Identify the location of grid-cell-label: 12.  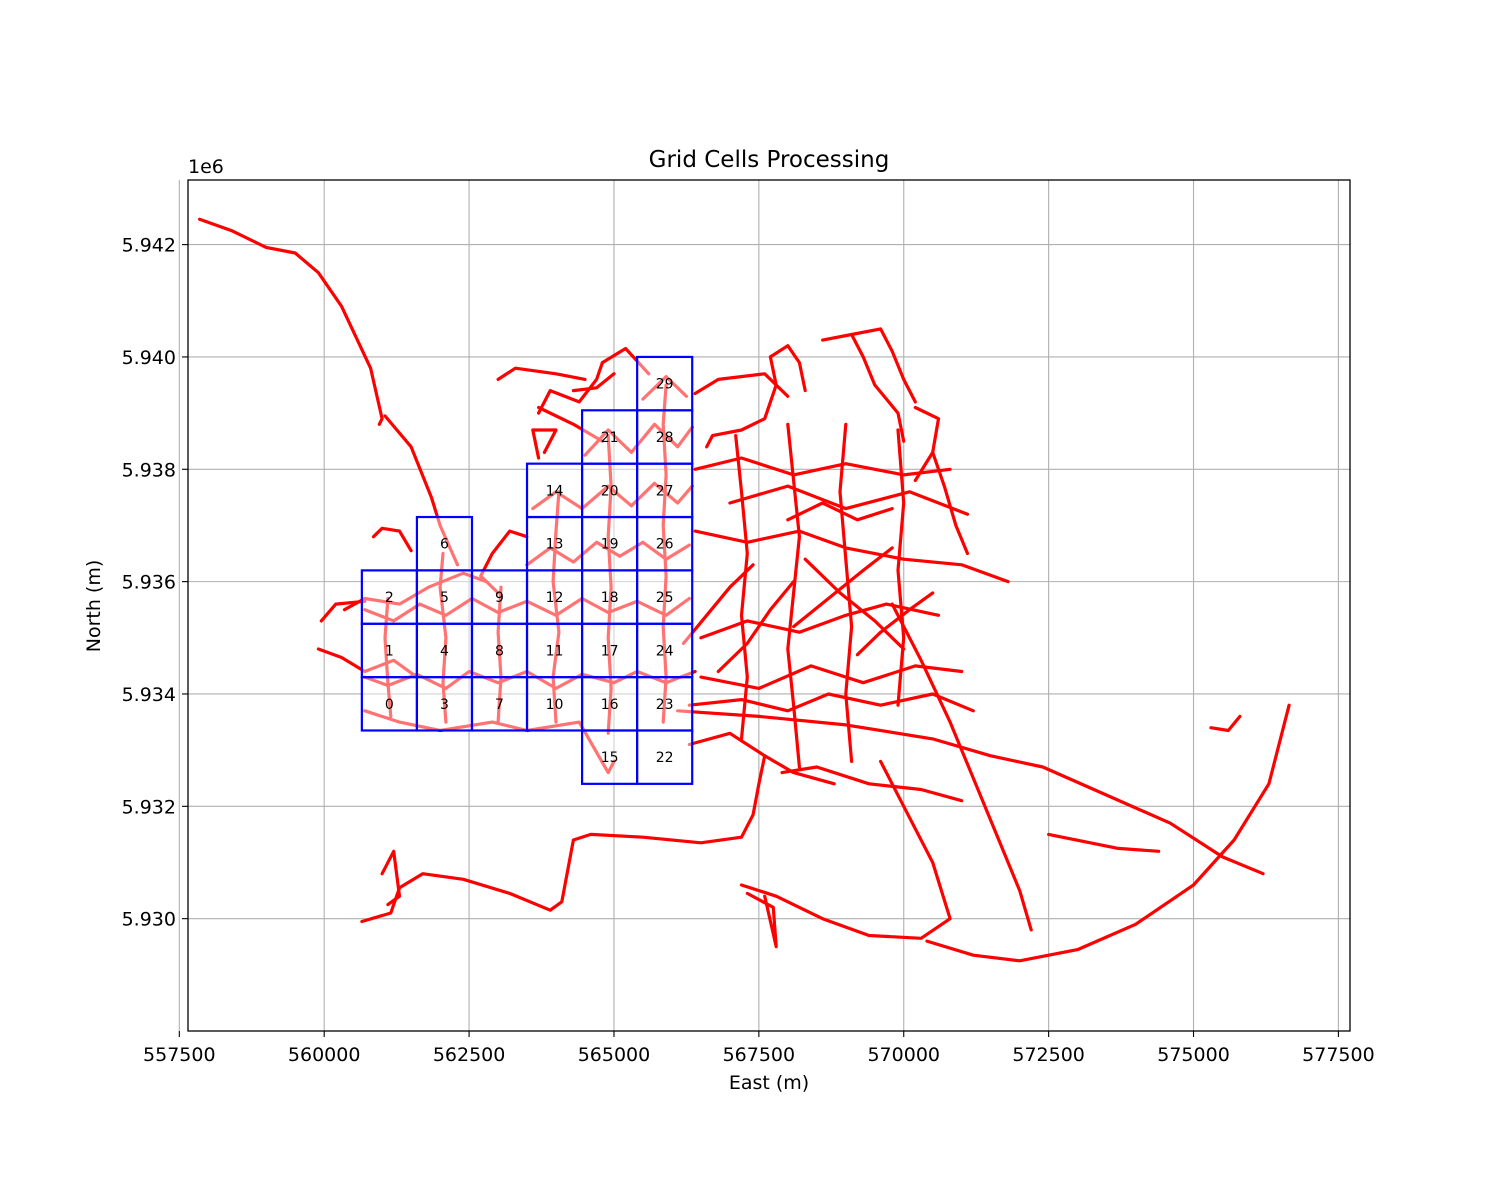
(555, 598).